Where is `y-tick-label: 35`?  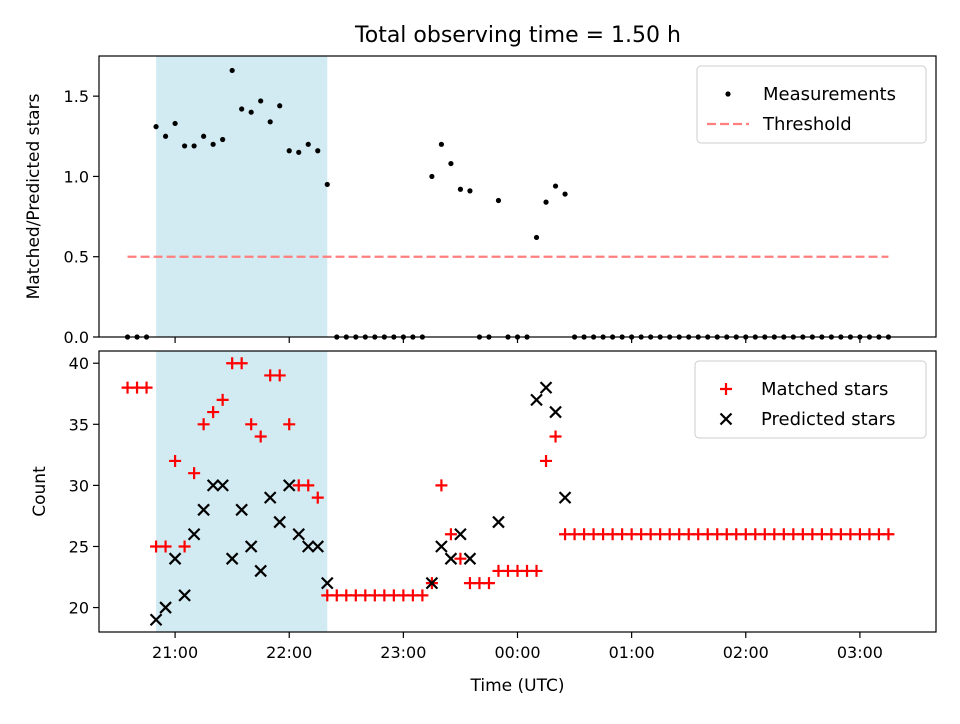
y-tick-label: 35 is located at coordinates (79, 424).